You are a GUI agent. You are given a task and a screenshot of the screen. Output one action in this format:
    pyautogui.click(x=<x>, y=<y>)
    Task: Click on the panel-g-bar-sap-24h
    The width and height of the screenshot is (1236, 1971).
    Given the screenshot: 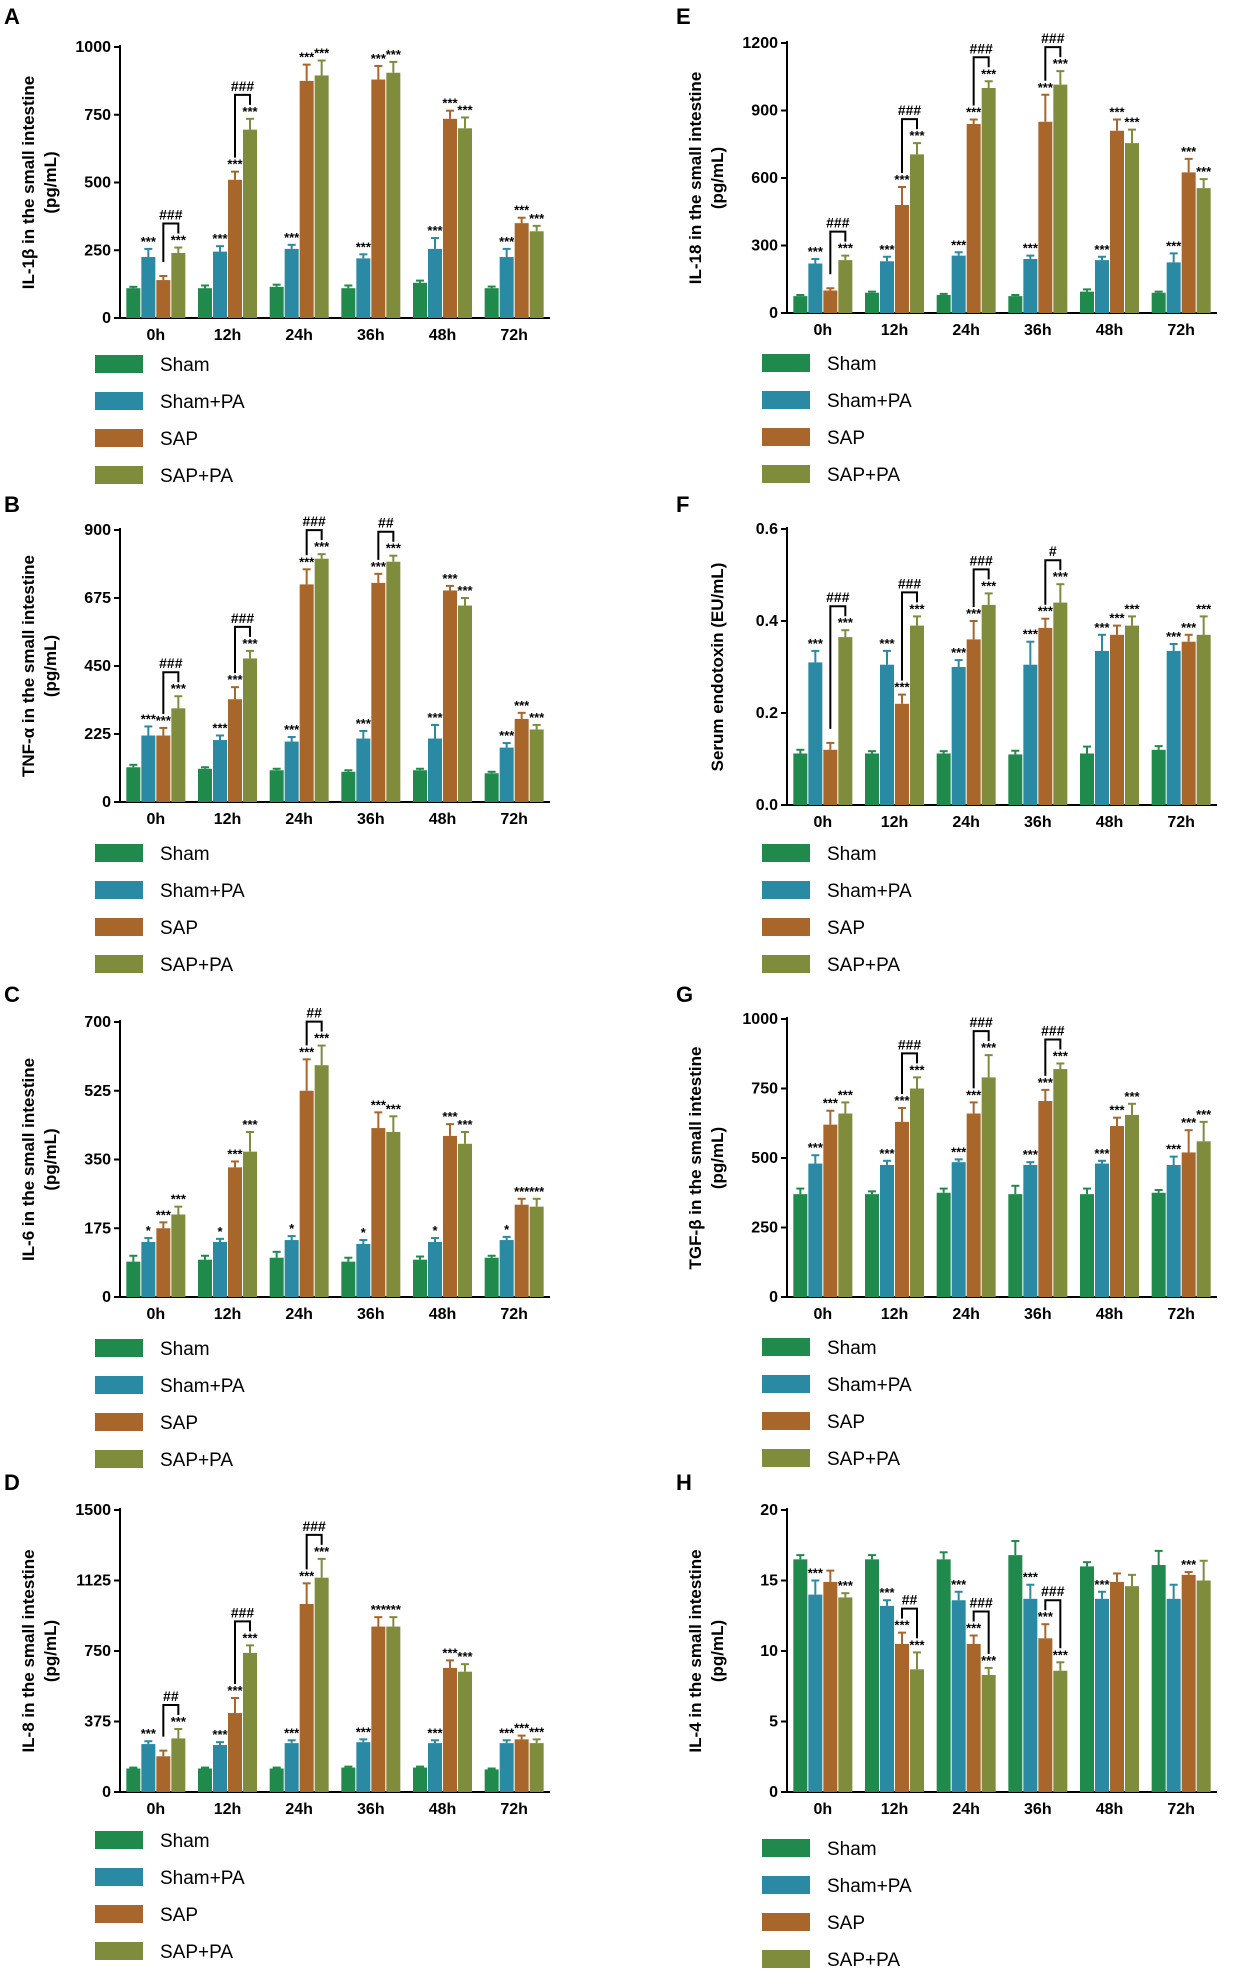 What is the action you would take?
    pyautogui.click(x=973, y=1205)
    